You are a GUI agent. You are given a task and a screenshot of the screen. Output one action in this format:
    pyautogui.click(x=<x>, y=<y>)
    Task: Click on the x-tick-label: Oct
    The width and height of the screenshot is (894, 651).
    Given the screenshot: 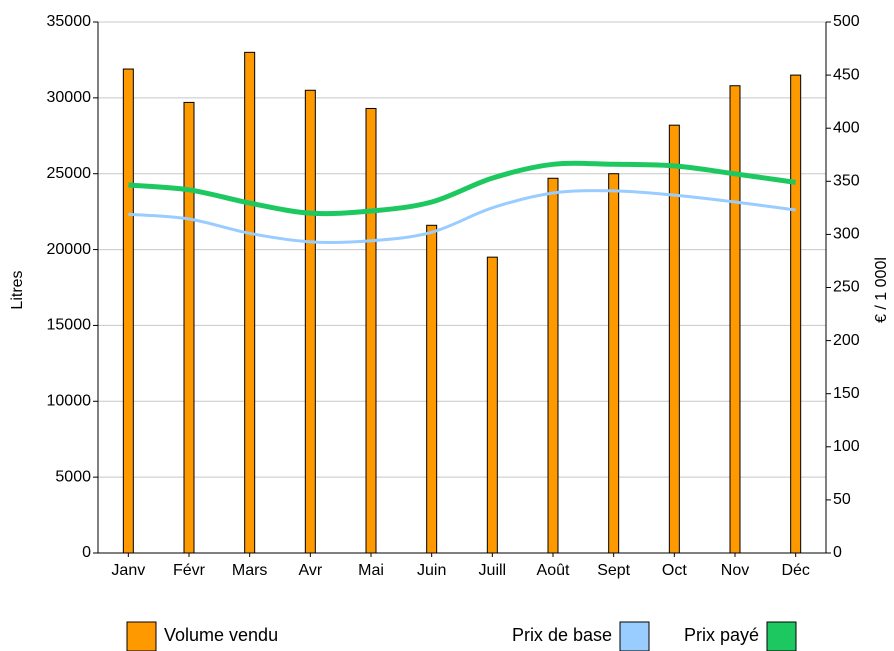 What is the action you would take?
    pyautogui.click(x=674, y=570)
    